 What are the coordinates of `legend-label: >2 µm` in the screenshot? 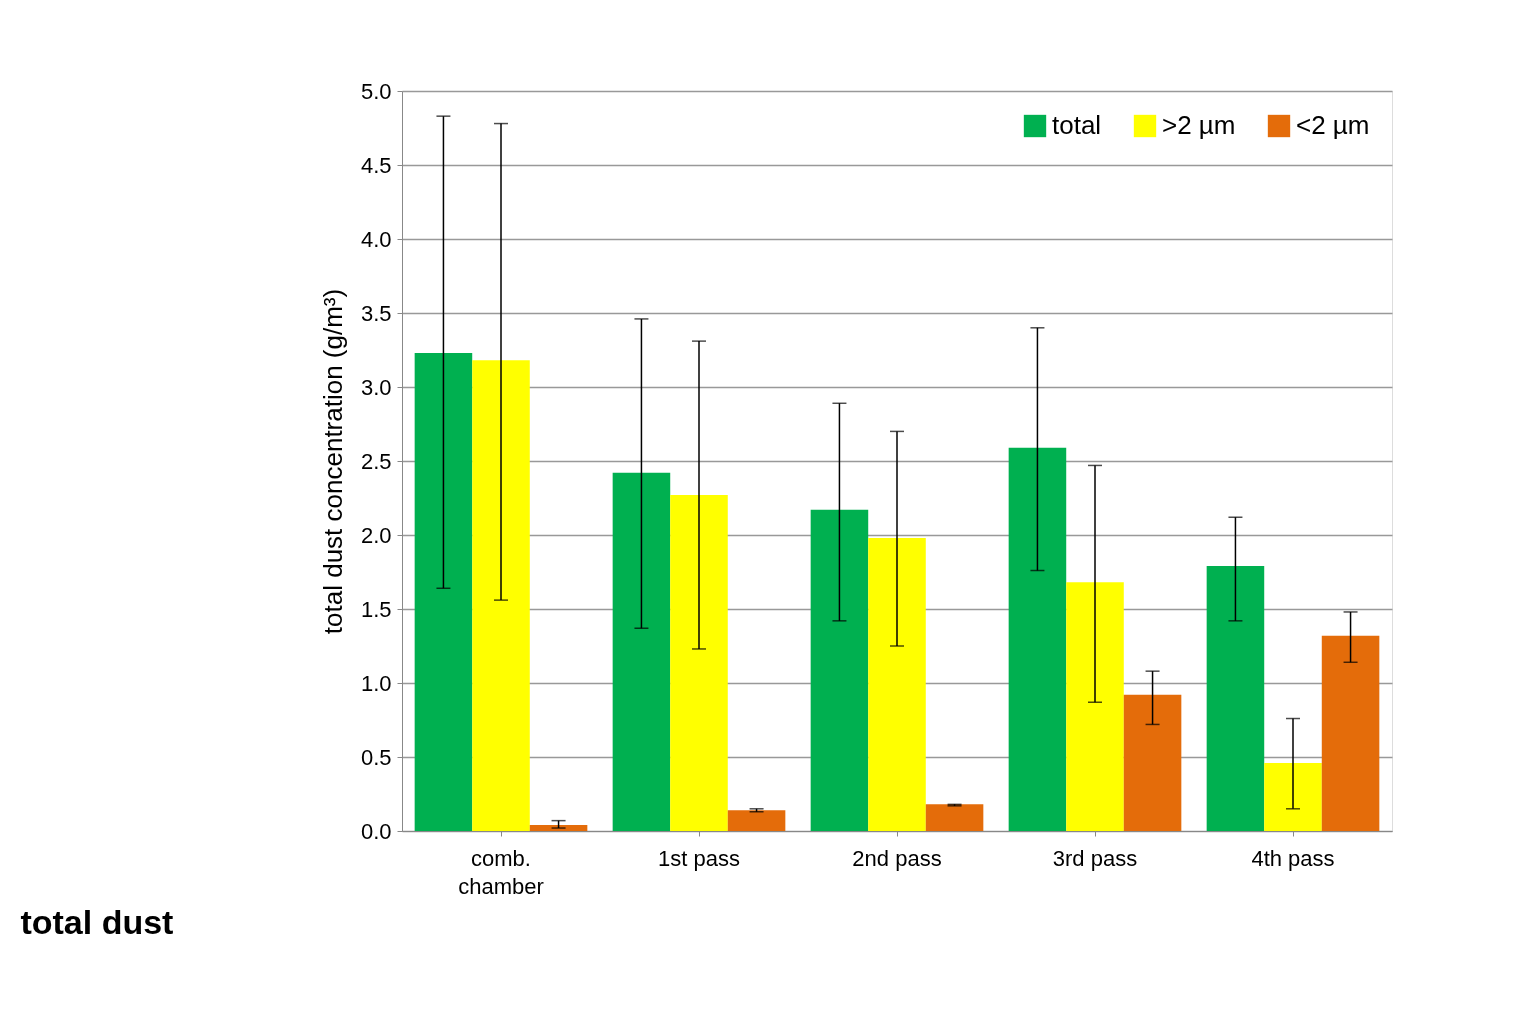 It's located at (1199, 125).